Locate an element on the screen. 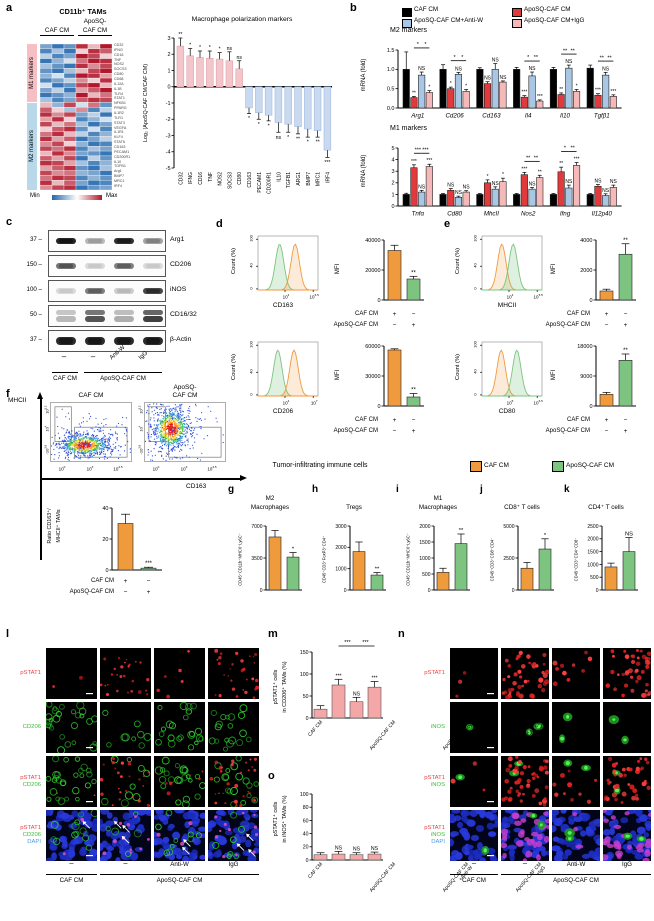  panel-c-letter: c is located at coordinates (9, 222).